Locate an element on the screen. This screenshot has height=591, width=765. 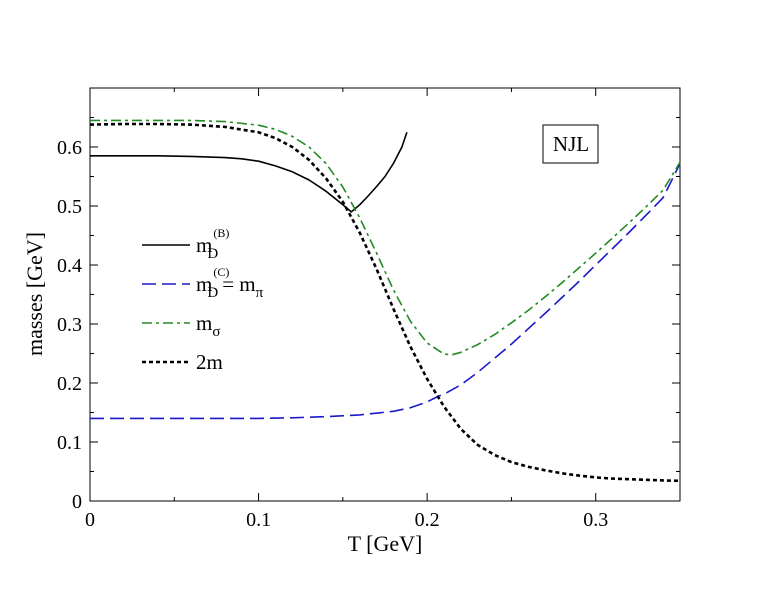
annotation-box is located at coordinates (570, 144).